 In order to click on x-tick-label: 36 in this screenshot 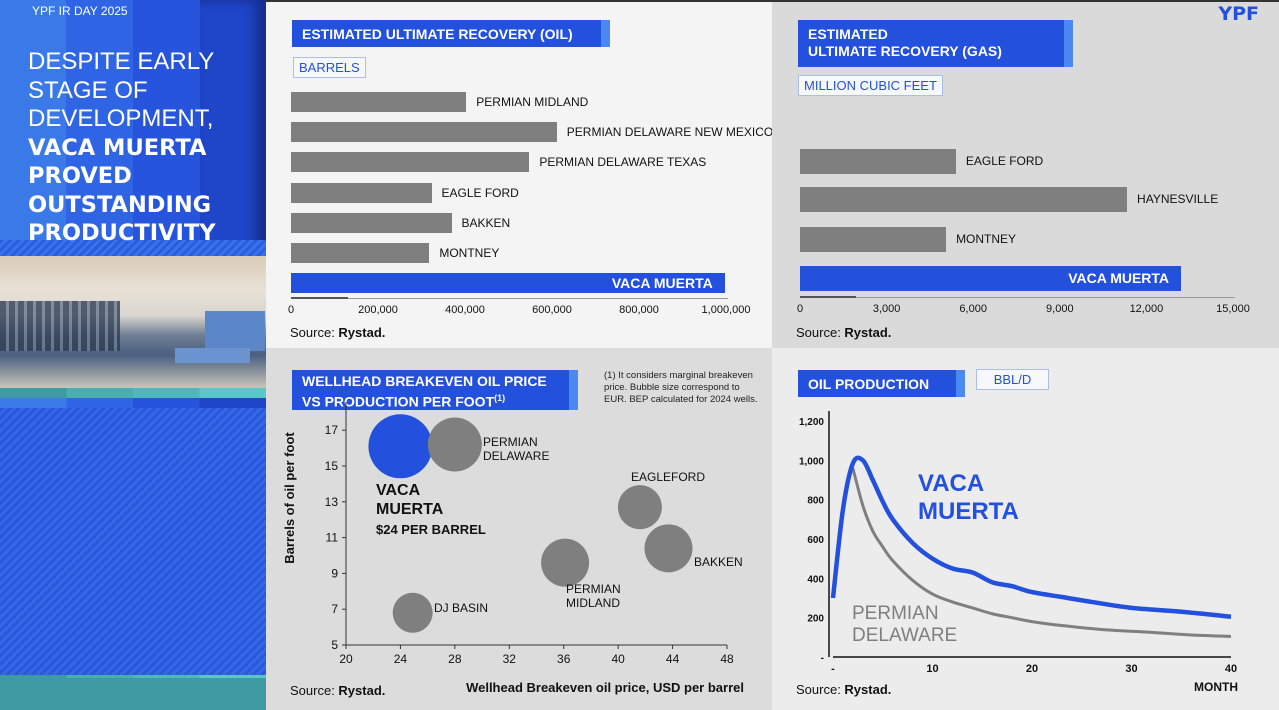, I will do `click(564, 659)`.